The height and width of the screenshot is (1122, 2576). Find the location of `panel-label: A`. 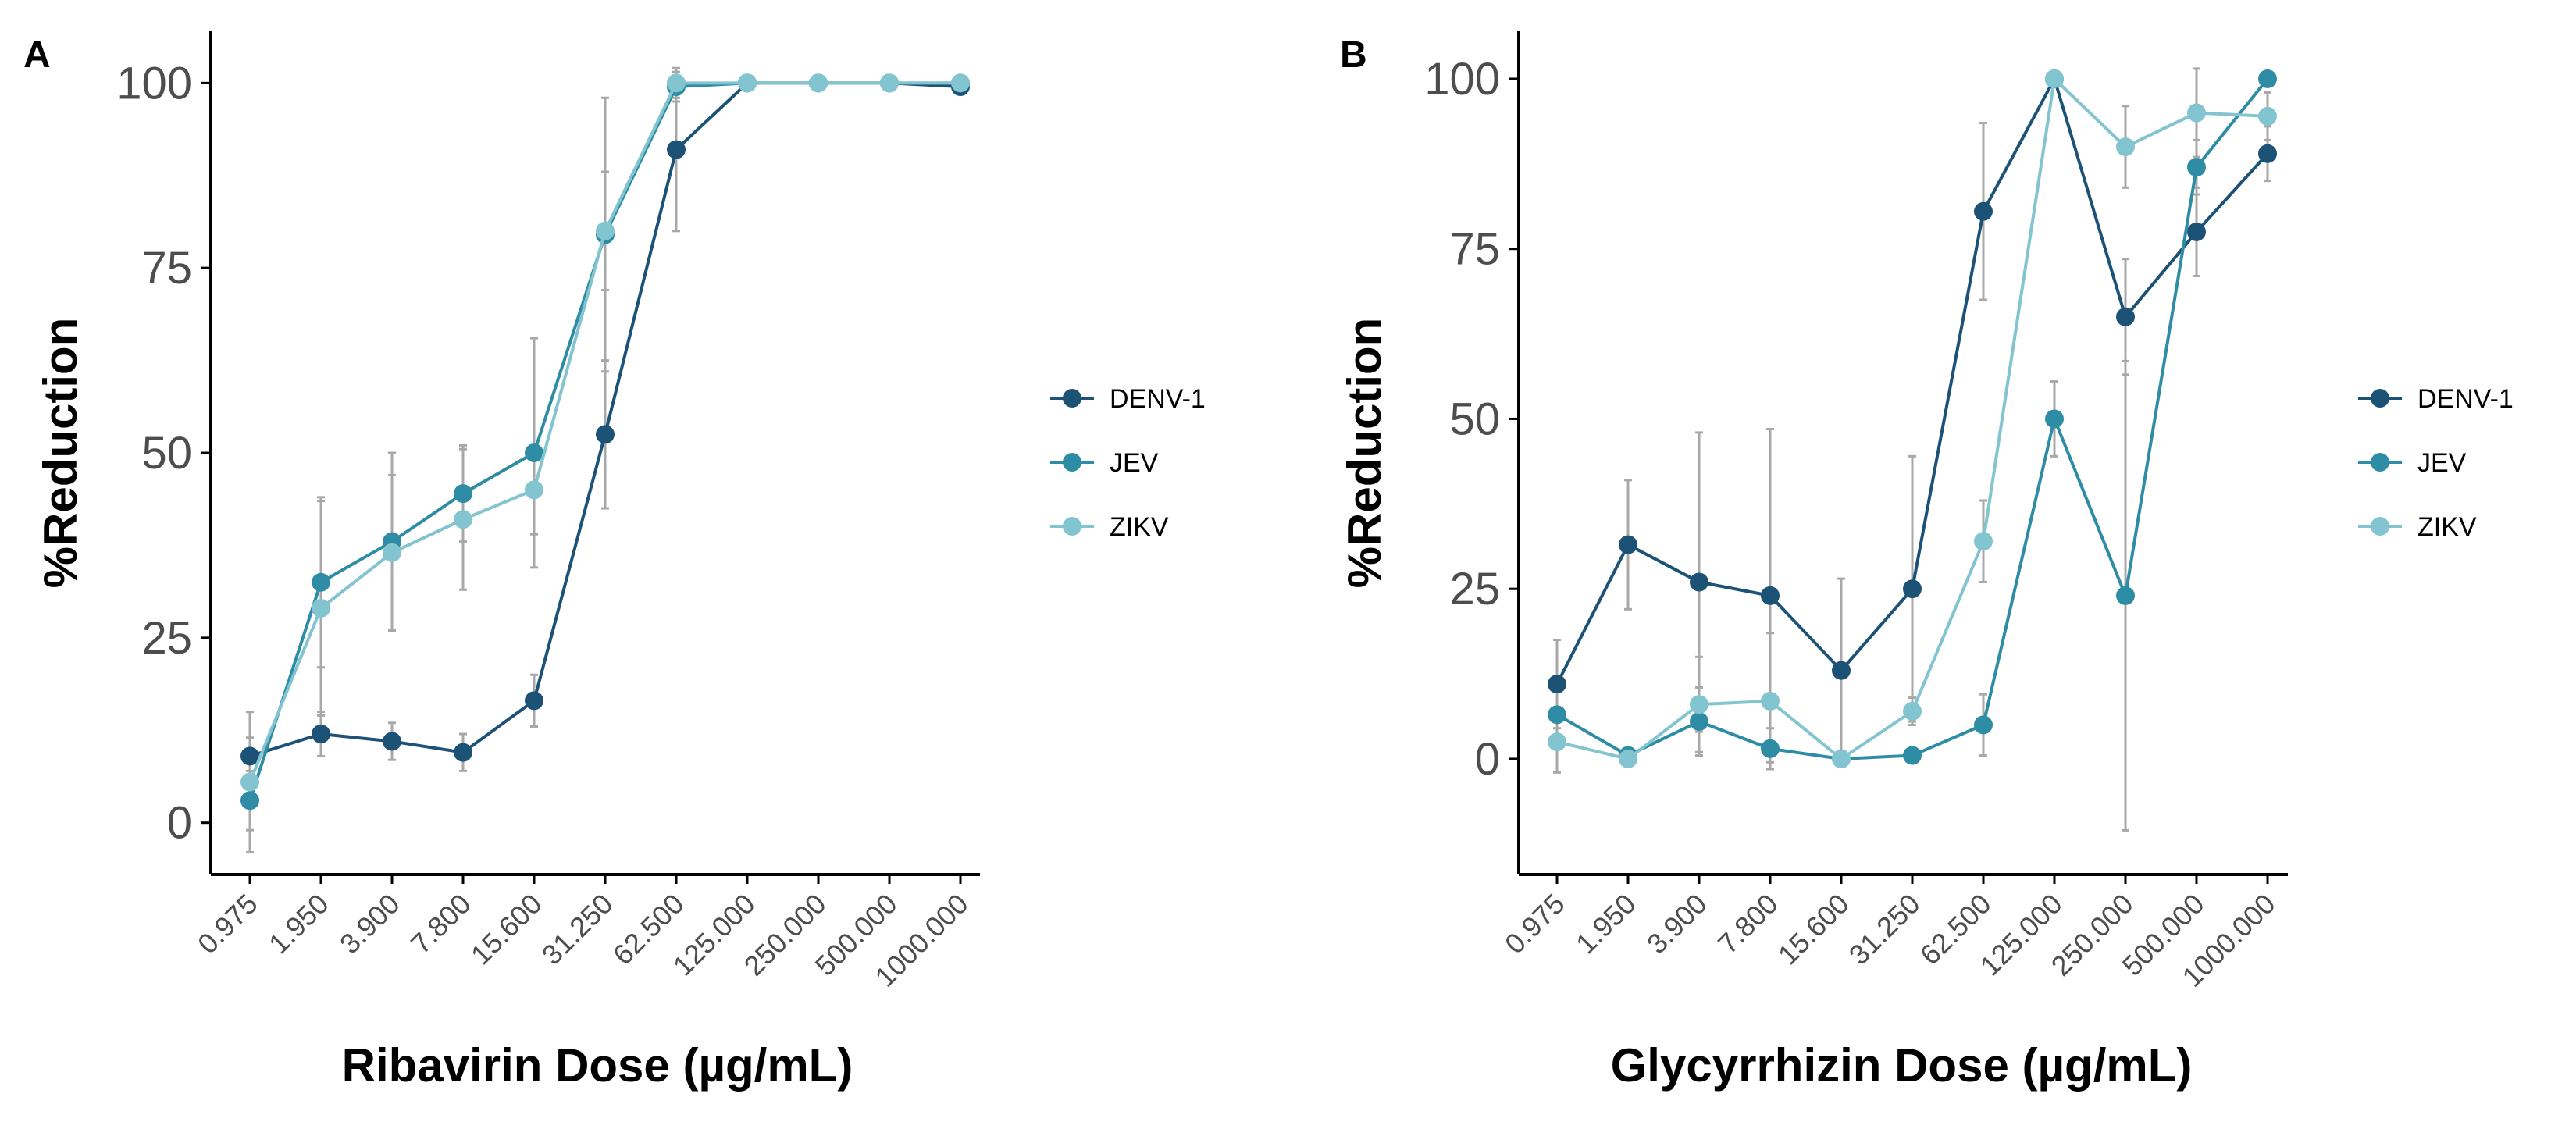

panel-label: A is located at coordinates (37, 55).